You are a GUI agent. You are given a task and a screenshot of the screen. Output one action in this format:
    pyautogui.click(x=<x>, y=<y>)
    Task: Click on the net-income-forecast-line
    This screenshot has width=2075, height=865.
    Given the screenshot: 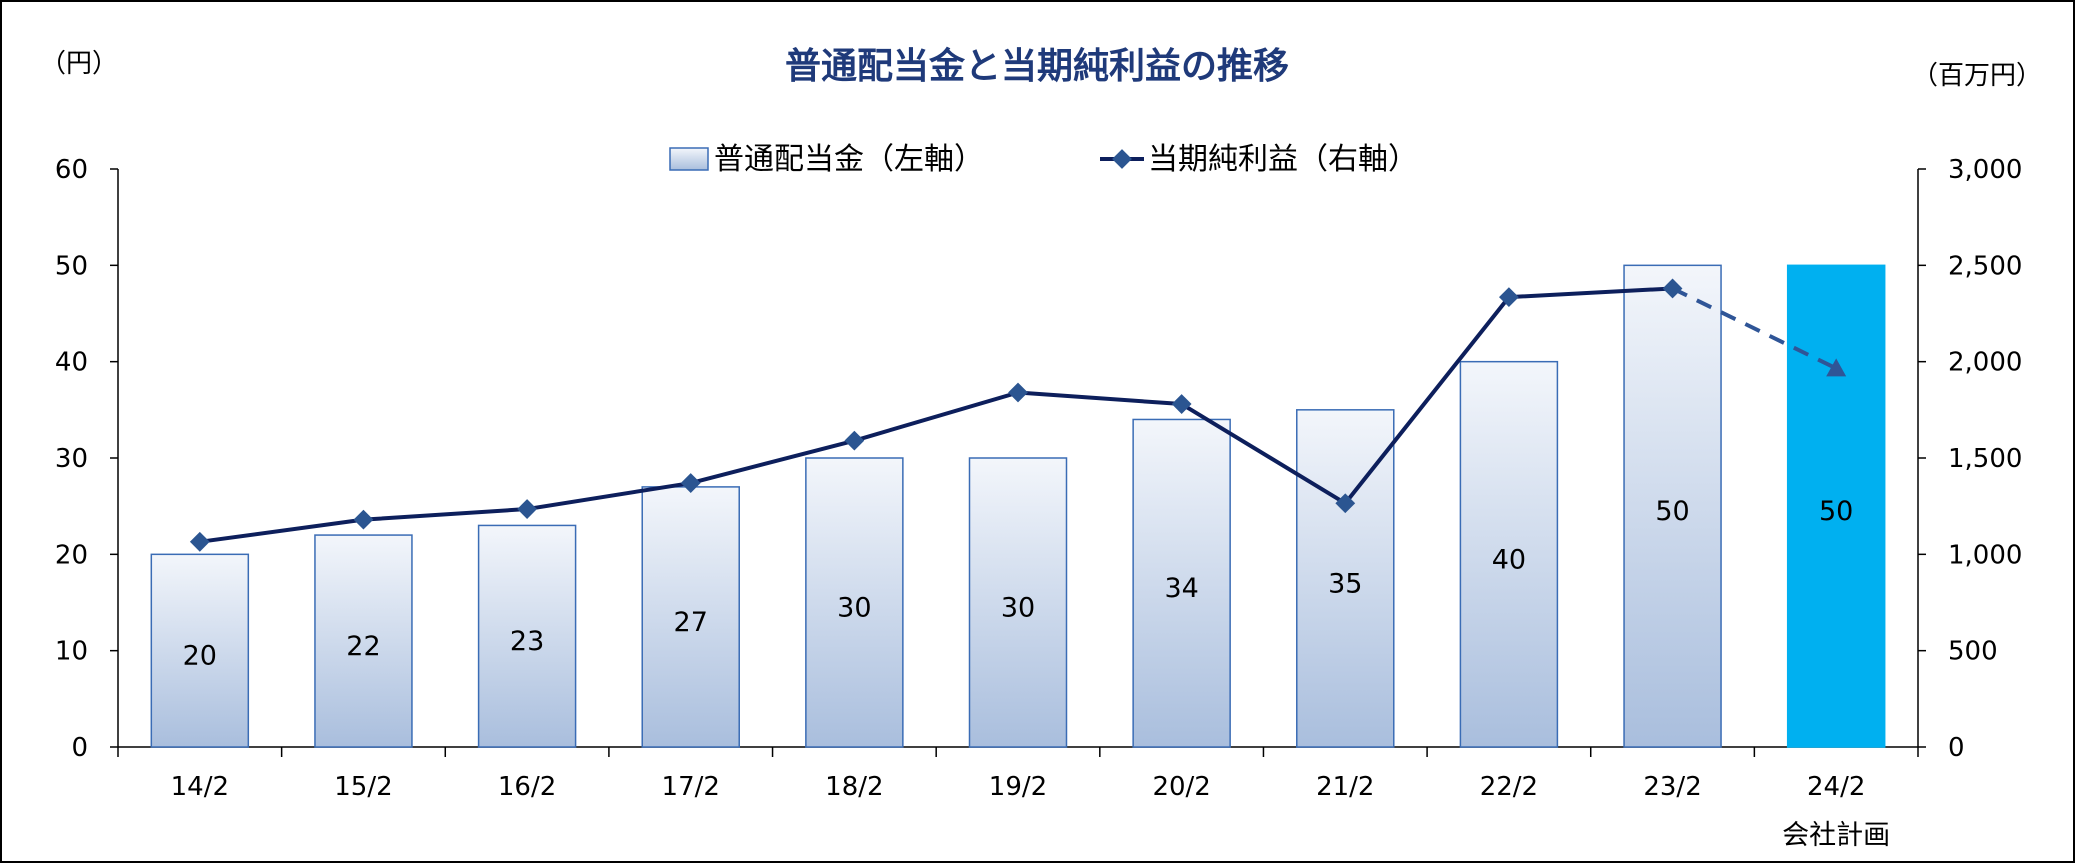 What is the action you would take?
    pyautogui.click(x=1754, y=328)
    